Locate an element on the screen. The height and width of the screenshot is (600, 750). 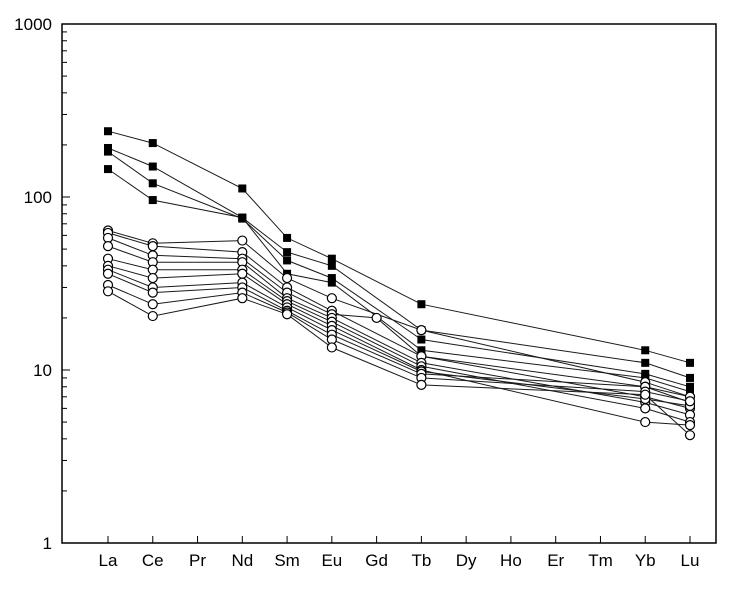
y-tick-label: 100 is located at coordinates (38, 197).